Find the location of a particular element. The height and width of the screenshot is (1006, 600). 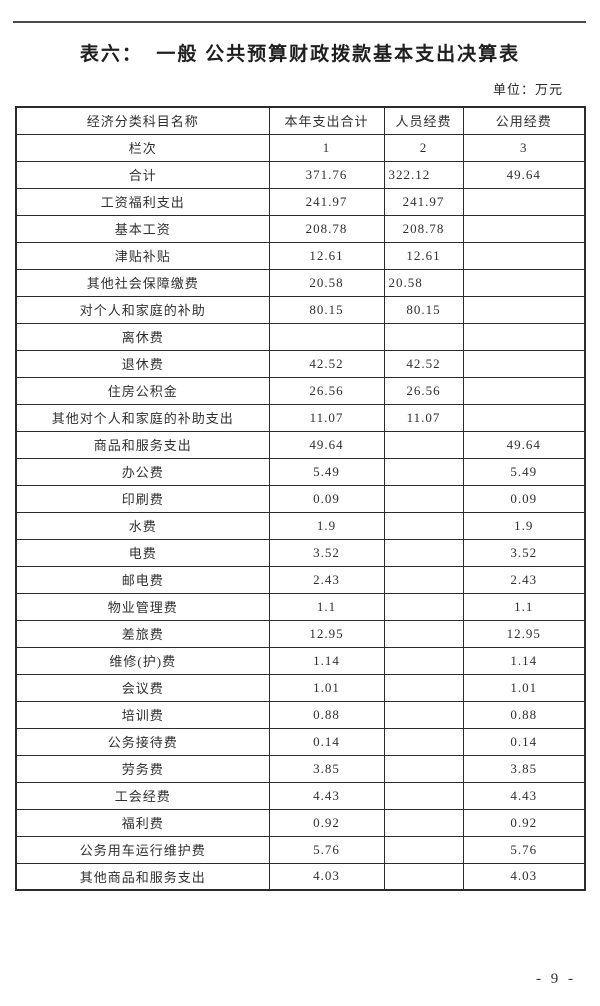

cell-value: 1.9 is located at coordinates (524, 525).